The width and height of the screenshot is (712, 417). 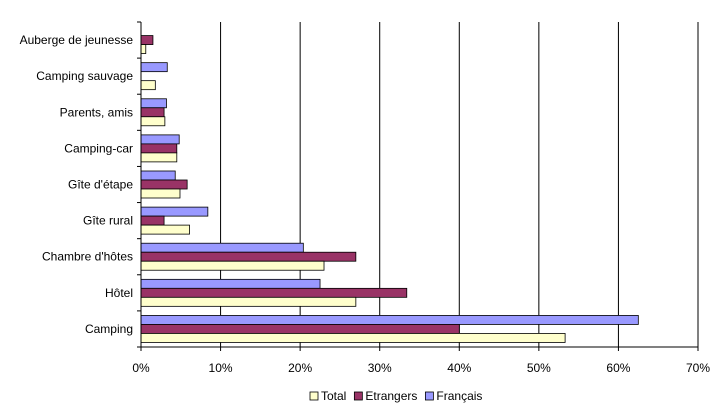 What do you see at coordinates (618, 368) in the screenshot?
I see `x-tick-label: 60%` at bounding box center [618, 368].